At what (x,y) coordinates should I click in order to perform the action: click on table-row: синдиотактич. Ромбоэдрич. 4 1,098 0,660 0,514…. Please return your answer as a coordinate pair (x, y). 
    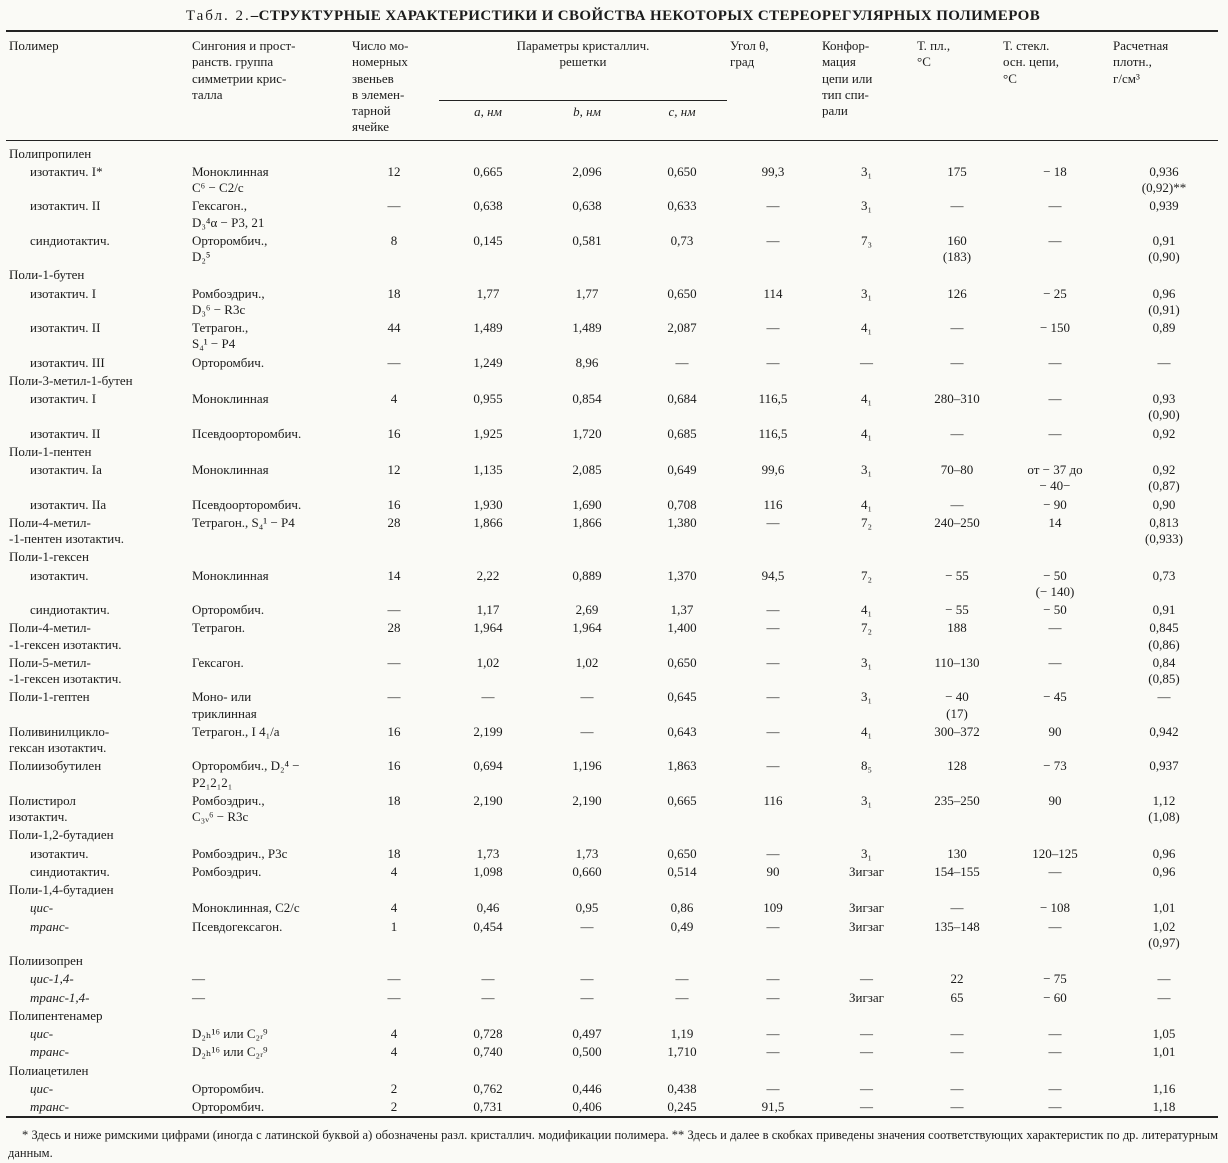
    Looking at the image, I should click on (612, 872).